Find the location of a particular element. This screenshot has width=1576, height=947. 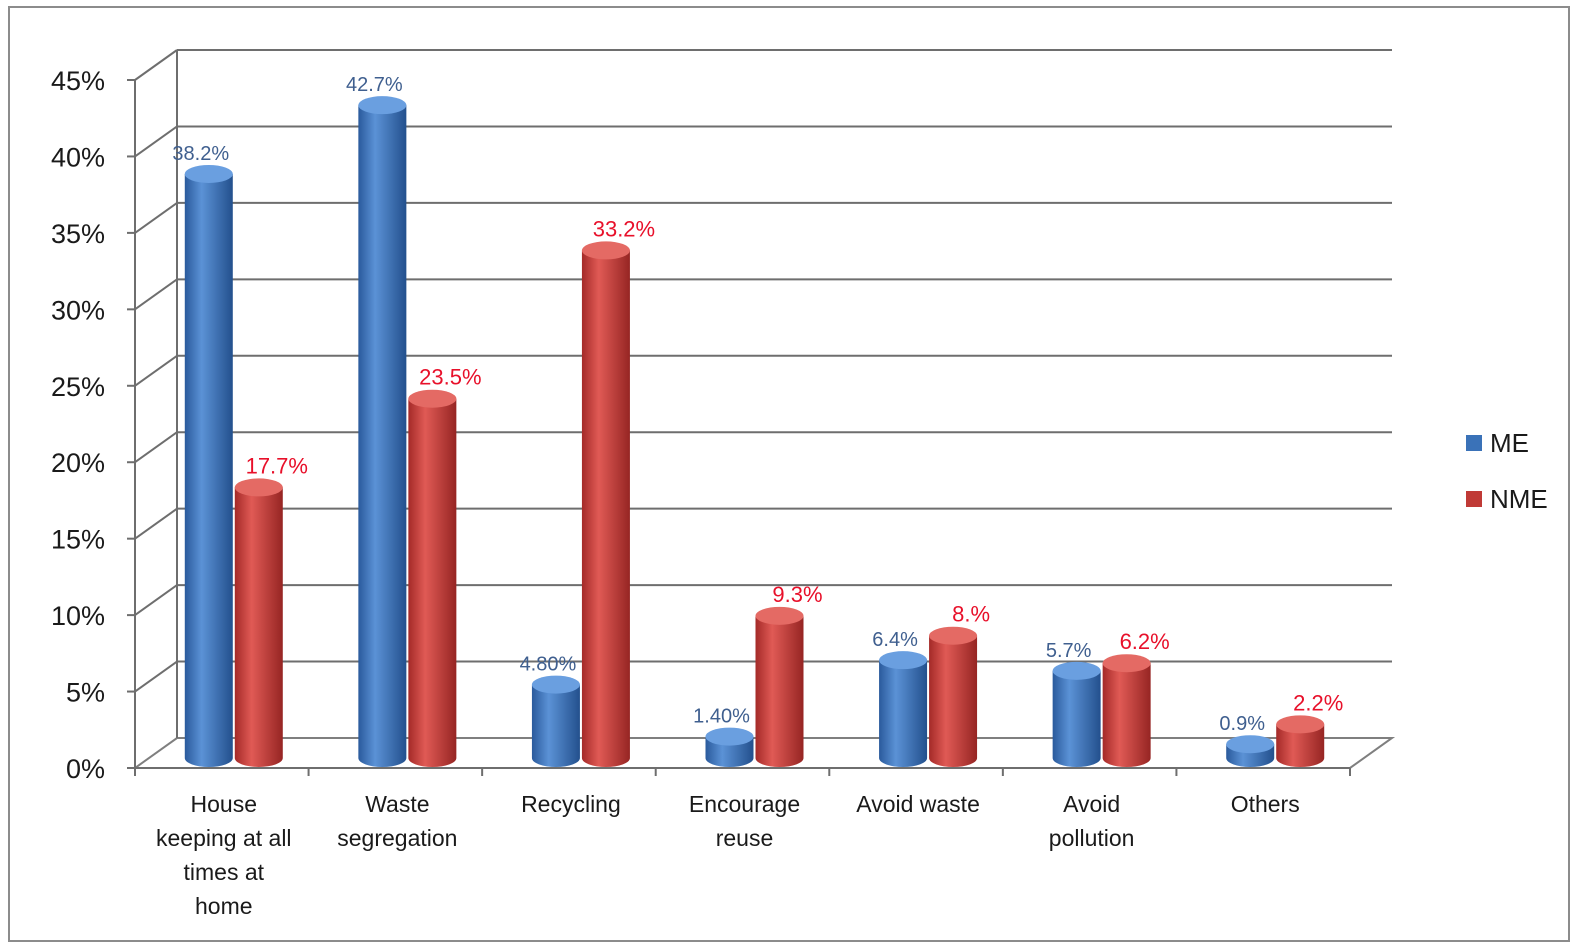

value-label-me: 5.7% is located at coordinates (1069, 651).